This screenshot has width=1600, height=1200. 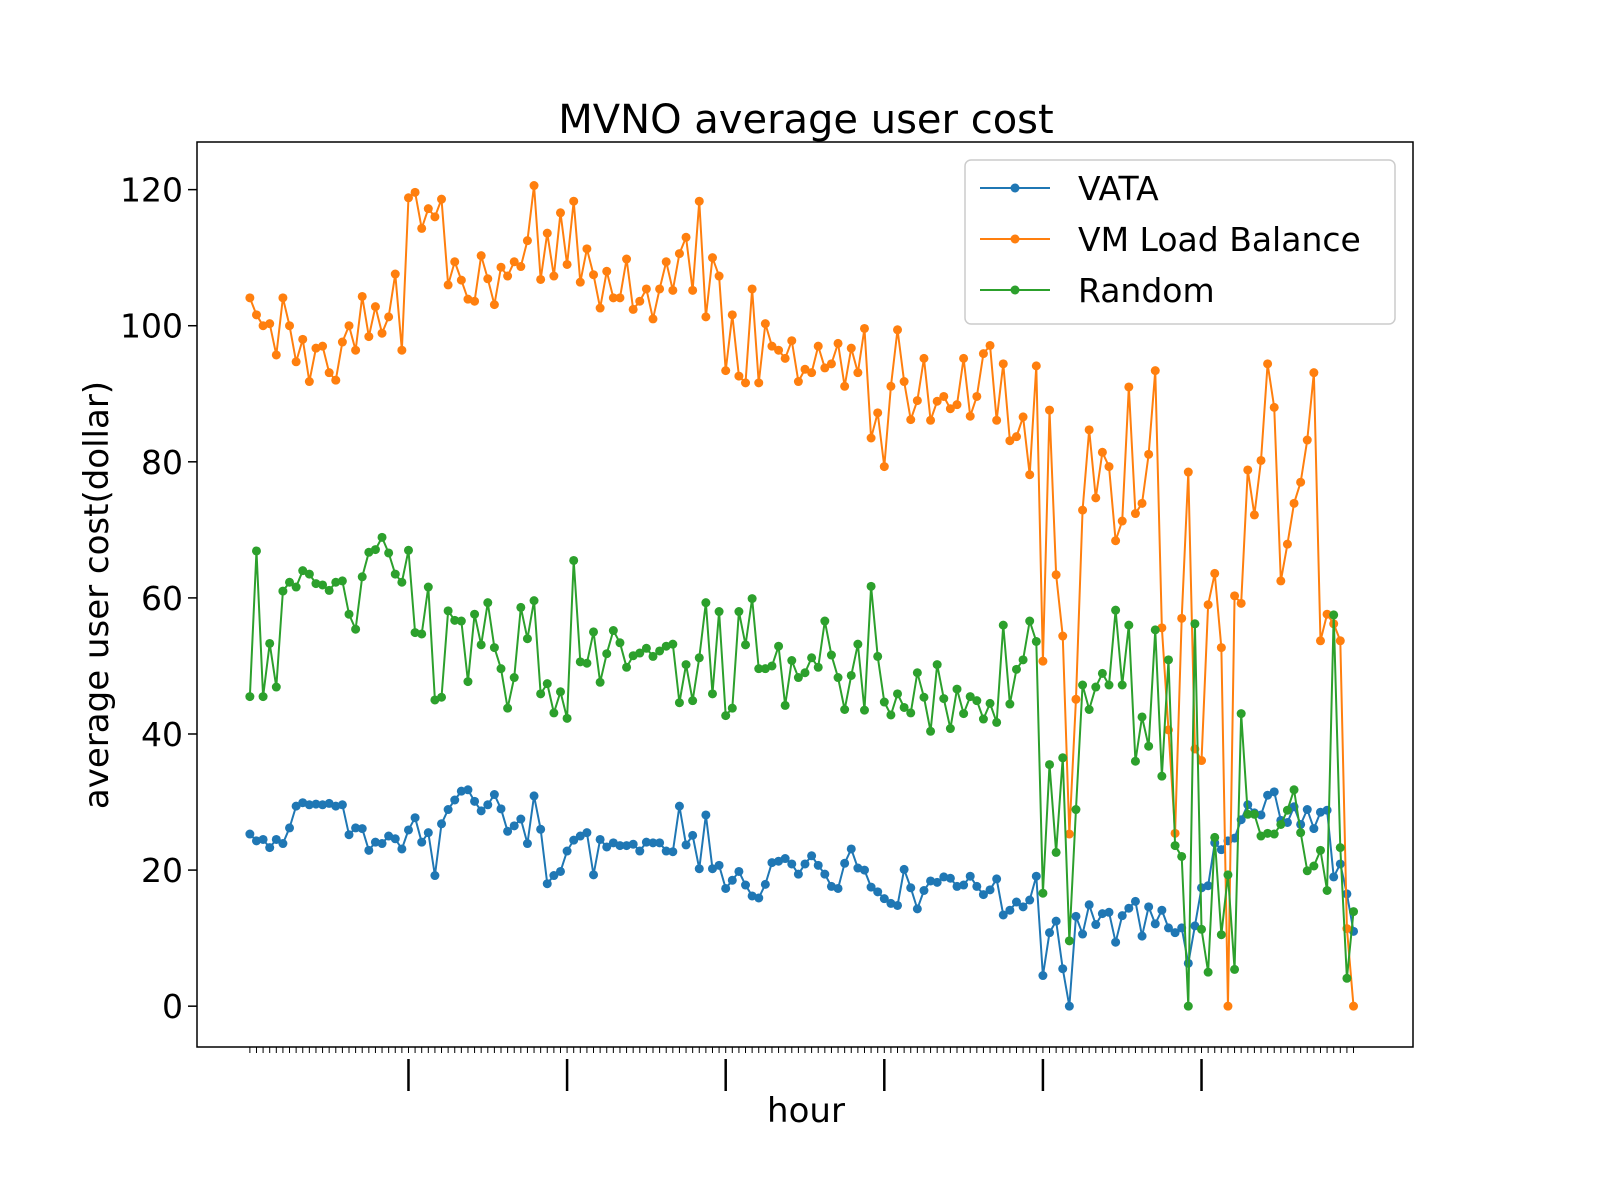 I want to click on legend-marker, so click(x=1015, y=290).